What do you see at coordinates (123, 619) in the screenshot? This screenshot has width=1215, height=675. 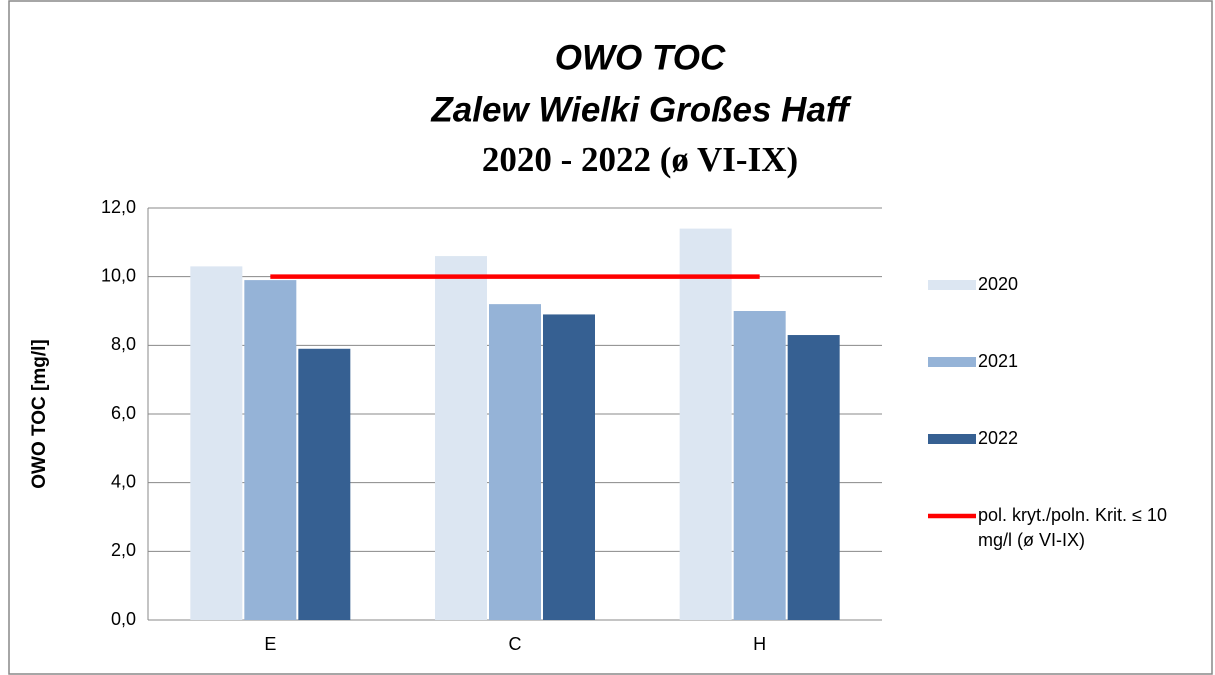 I see `y-tick-label: 0,0` at bounding box center [123, 619].